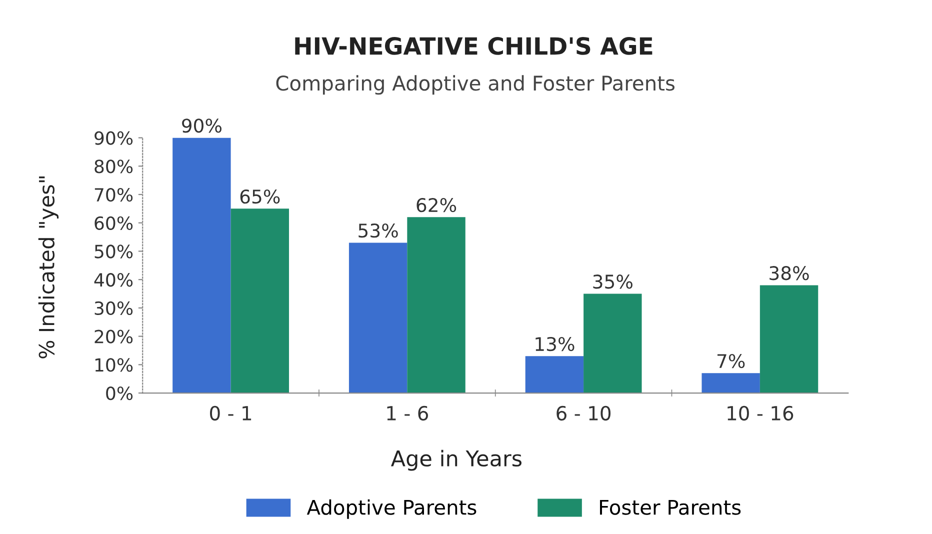  What do you see at coordinates (731, 361) in the screenshot?
I see `data-label: 7%` at bounding box center [731, 361].